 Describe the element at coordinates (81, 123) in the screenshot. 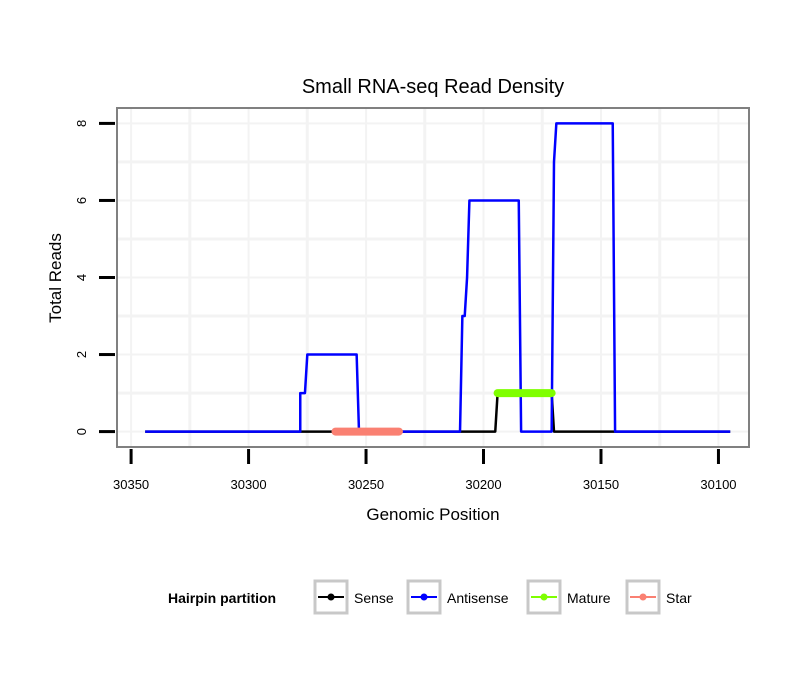

I see `y-tick-label: 8` at that location.